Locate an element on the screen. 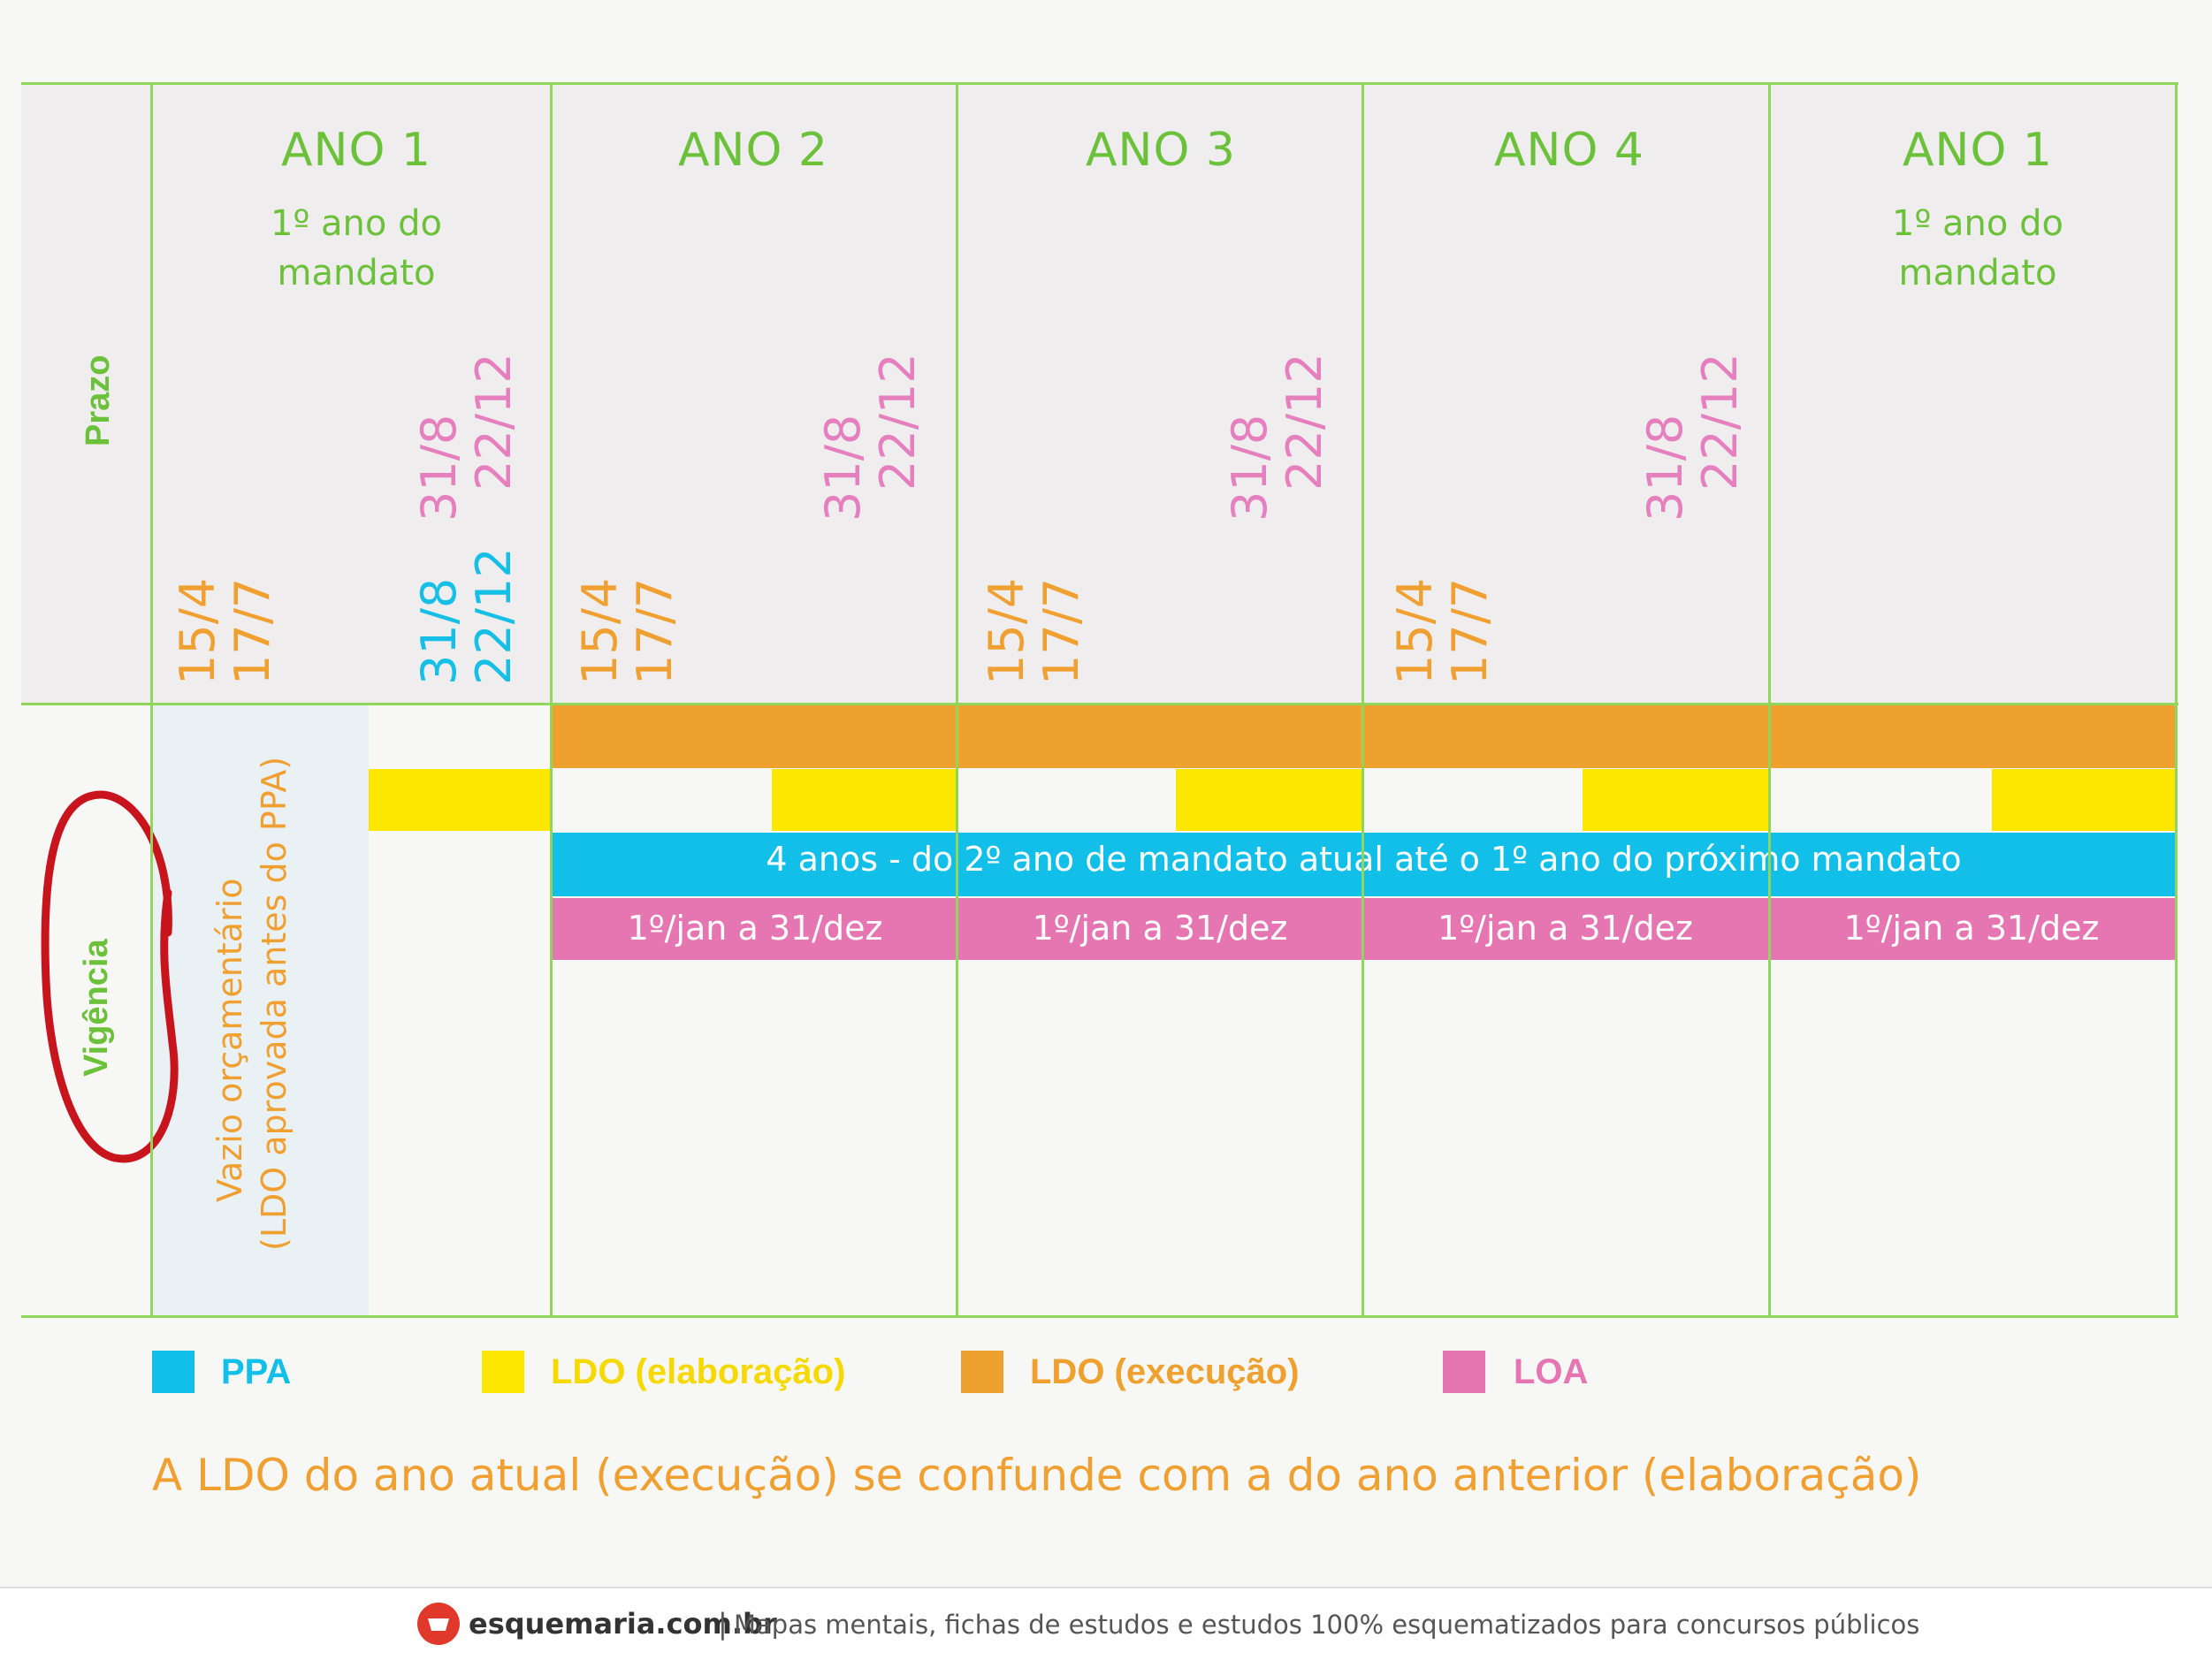 This screenshot has width=2212, height=1660. highlight-circle is located at coordinates (110, 976).